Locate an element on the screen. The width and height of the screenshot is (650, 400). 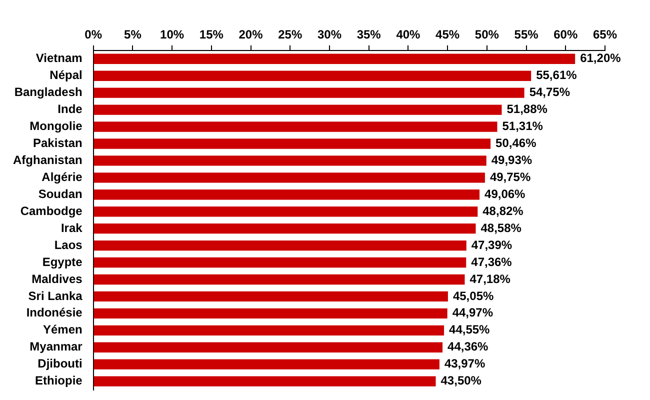
x-tick-label: 20% is located at coordinates (251, 35).